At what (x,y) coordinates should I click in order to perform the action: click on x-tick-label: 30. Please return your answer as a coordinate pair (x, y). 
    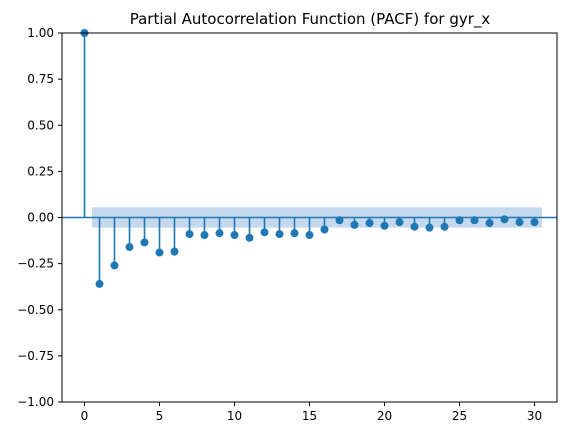
    Looking at the image, I should click on (534, 416).